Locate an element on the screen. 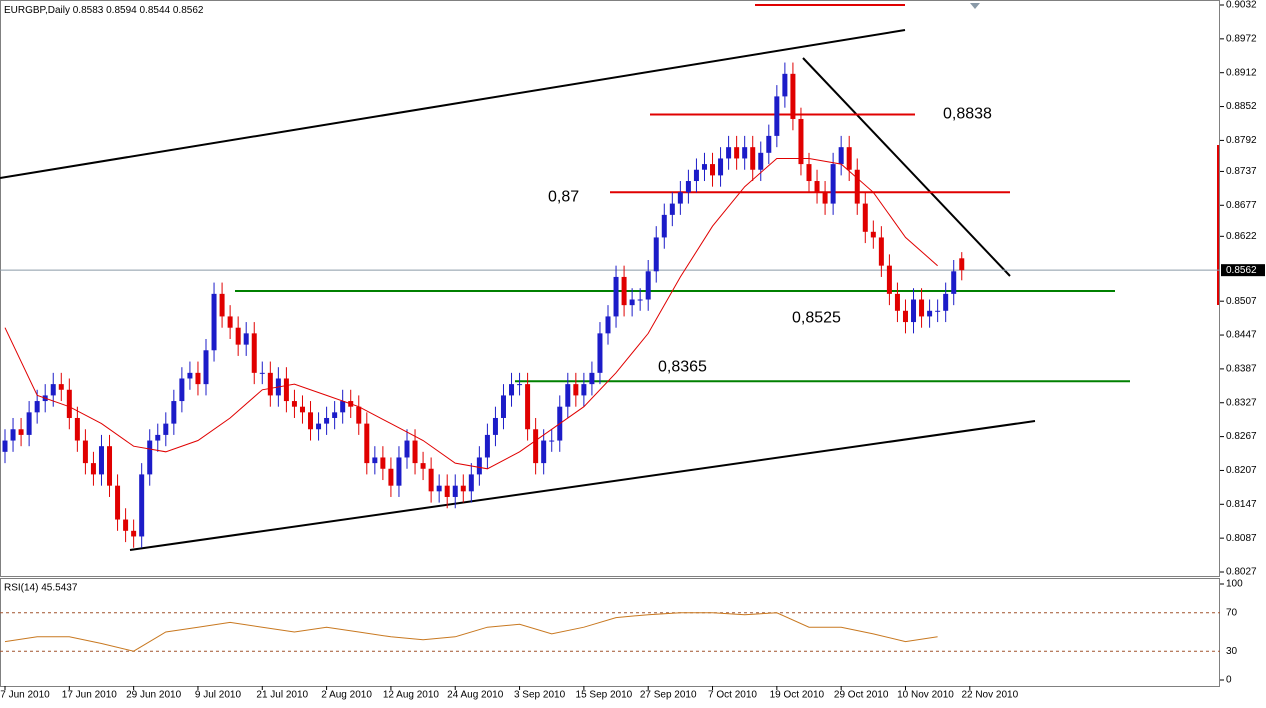  x-tick-label: 3 Sep 2010 is located at coordinates (540, 695).